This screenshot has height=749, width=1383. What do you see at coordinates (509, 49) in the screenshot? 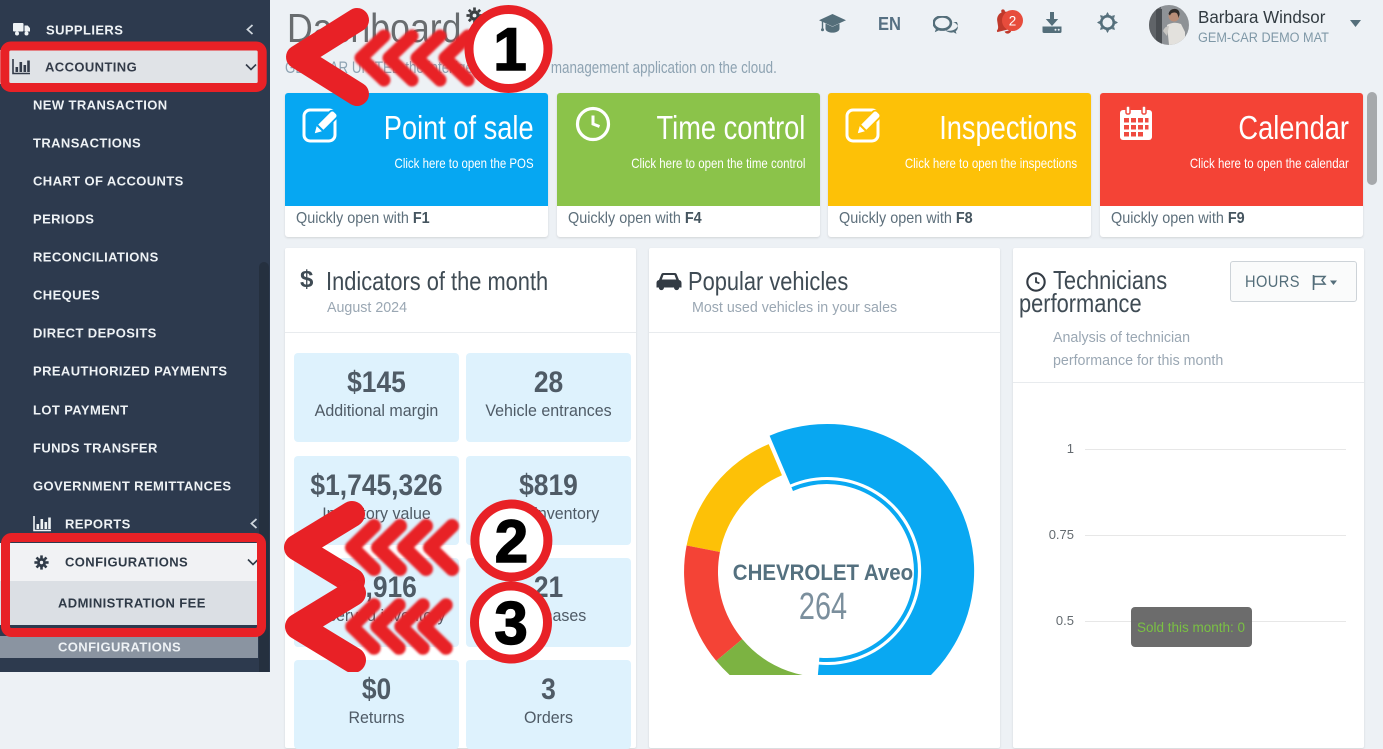
I see `svg-text: 1` at bounding box center [509, 49].